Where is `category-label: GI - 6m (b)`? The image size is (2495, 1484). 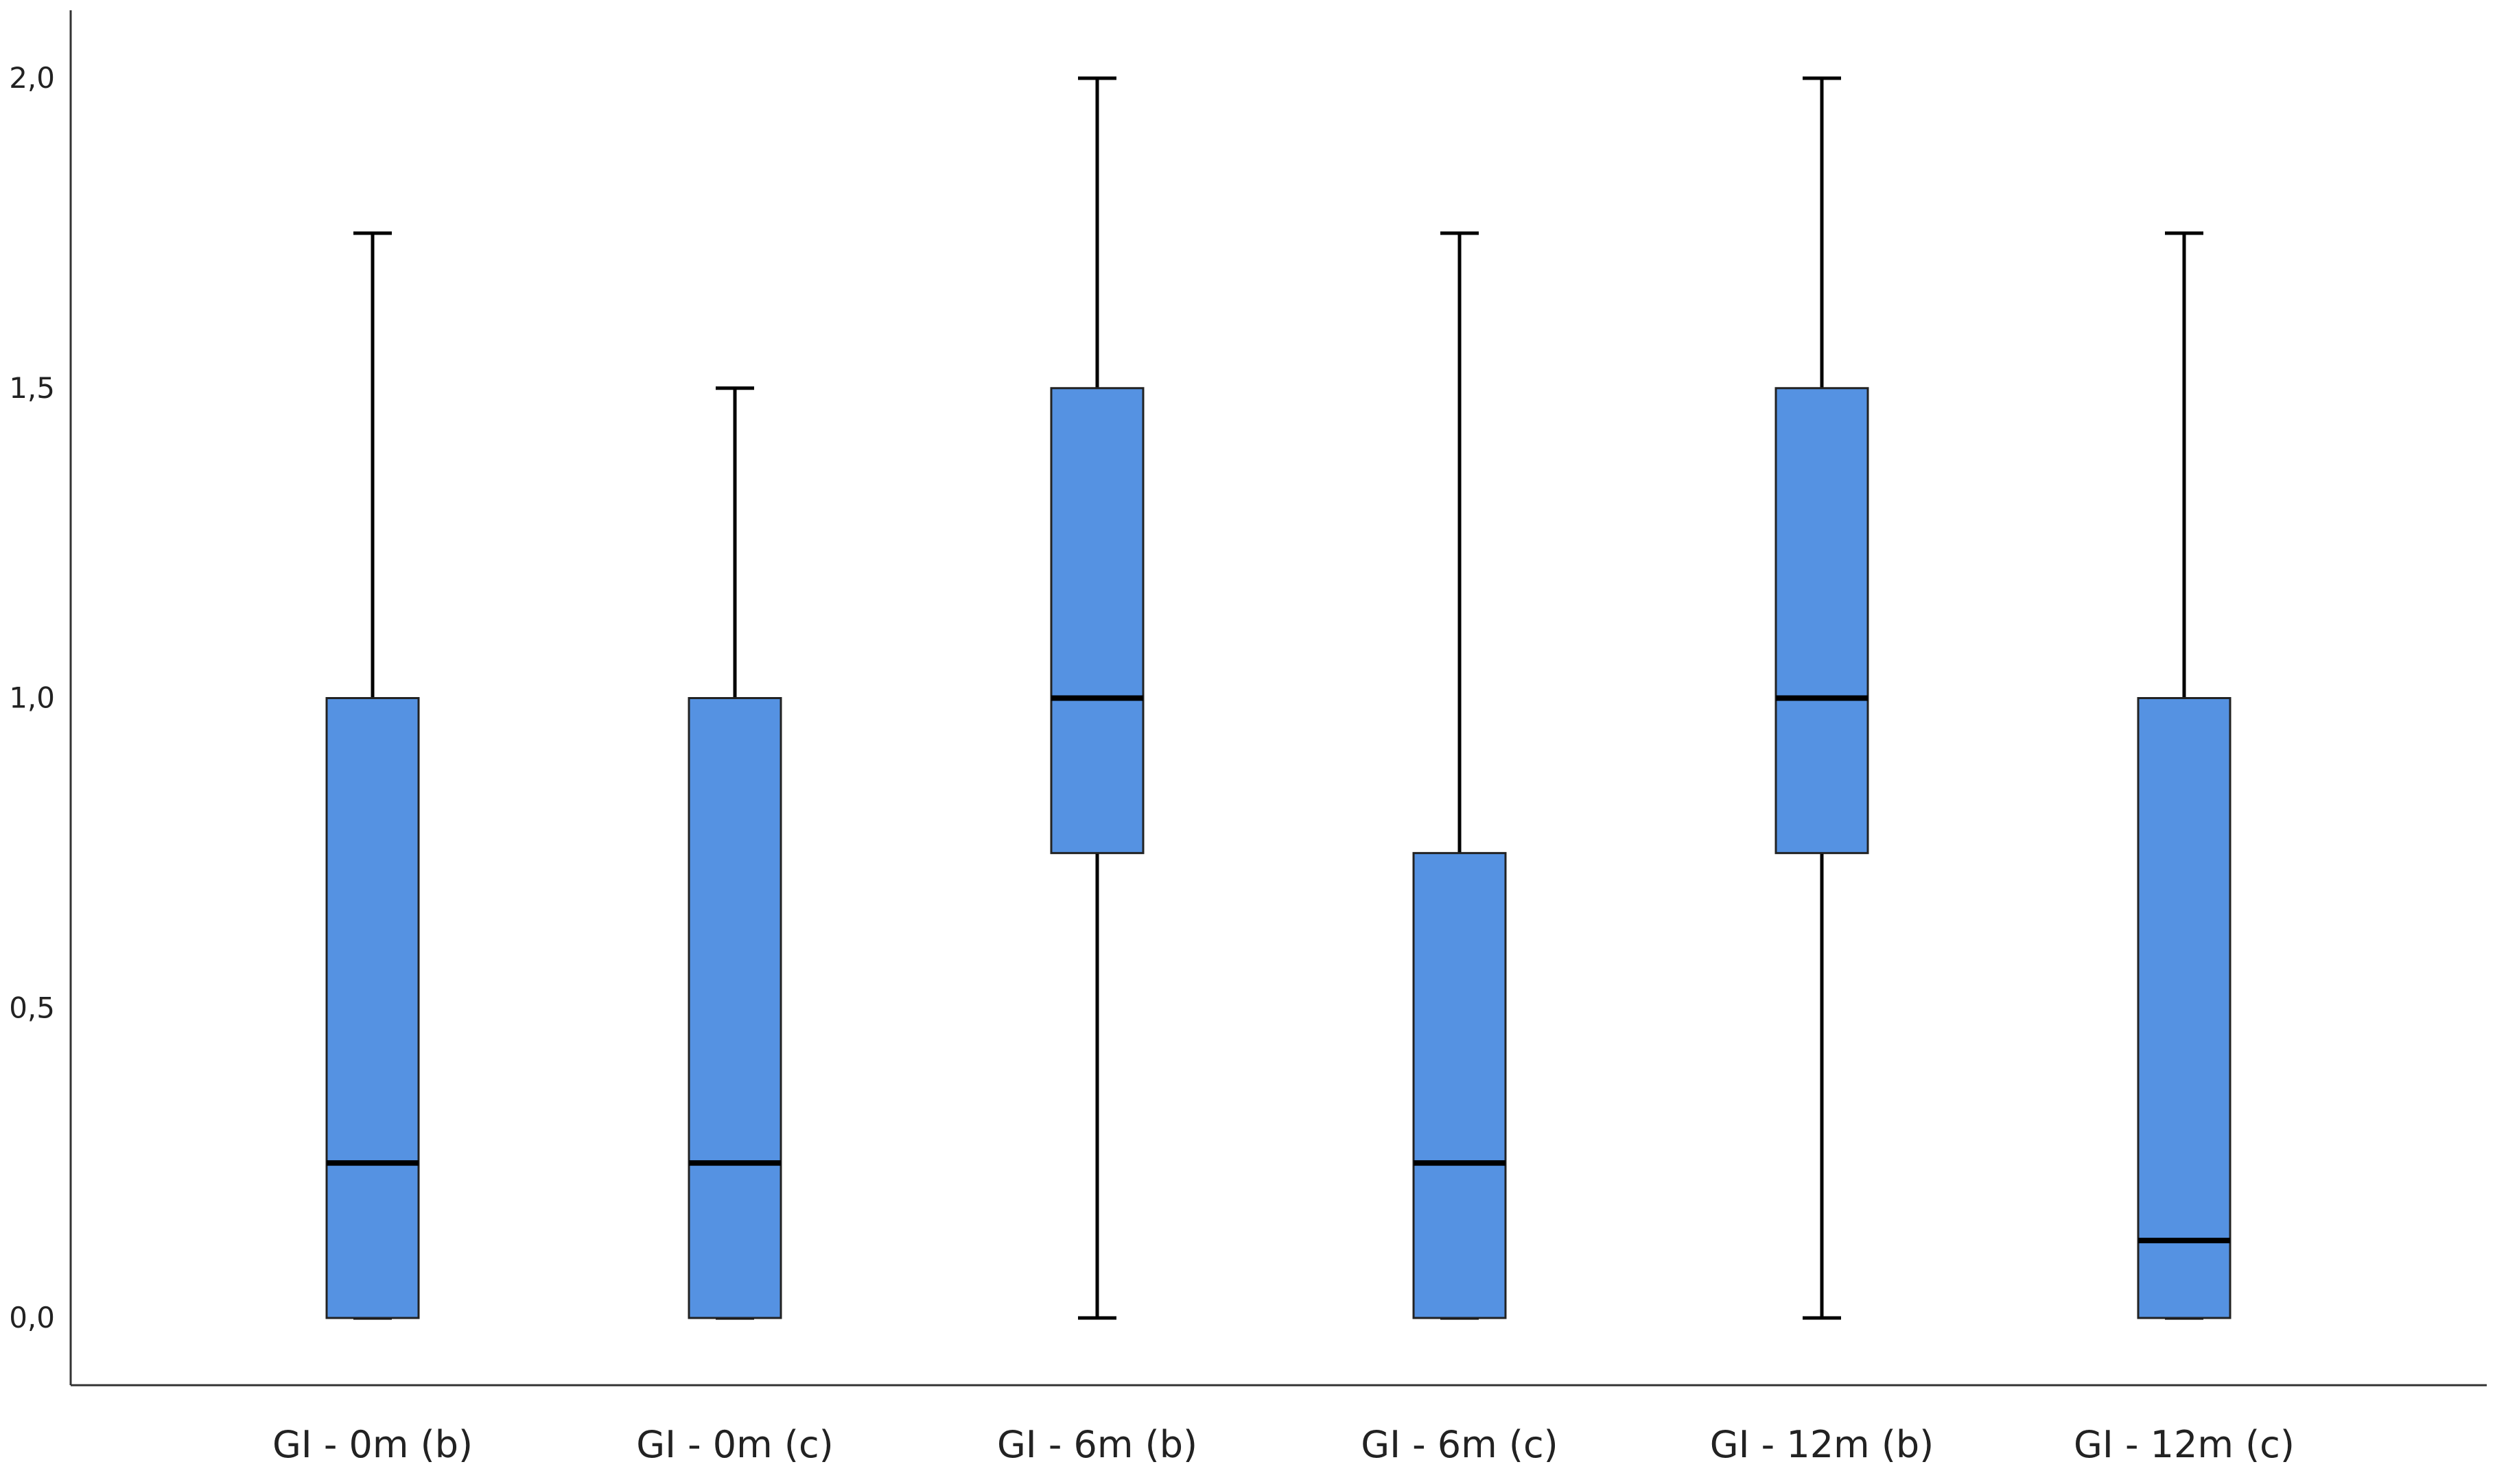 category-label: GI - 6m (b) is located at coordinates (1097, 1444).